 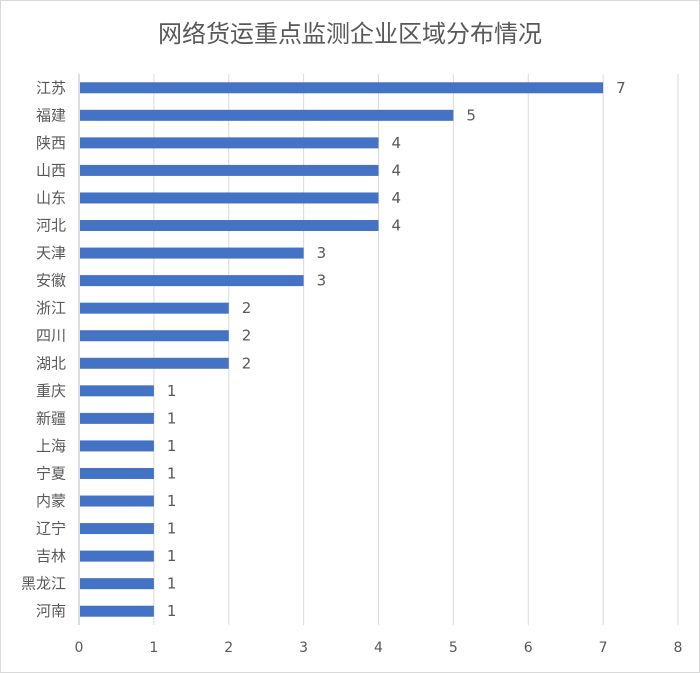 What do you see at coordinates (51, 115) in the screenshot?
I see `category-label: 福建` at bounding box center [51, 115].